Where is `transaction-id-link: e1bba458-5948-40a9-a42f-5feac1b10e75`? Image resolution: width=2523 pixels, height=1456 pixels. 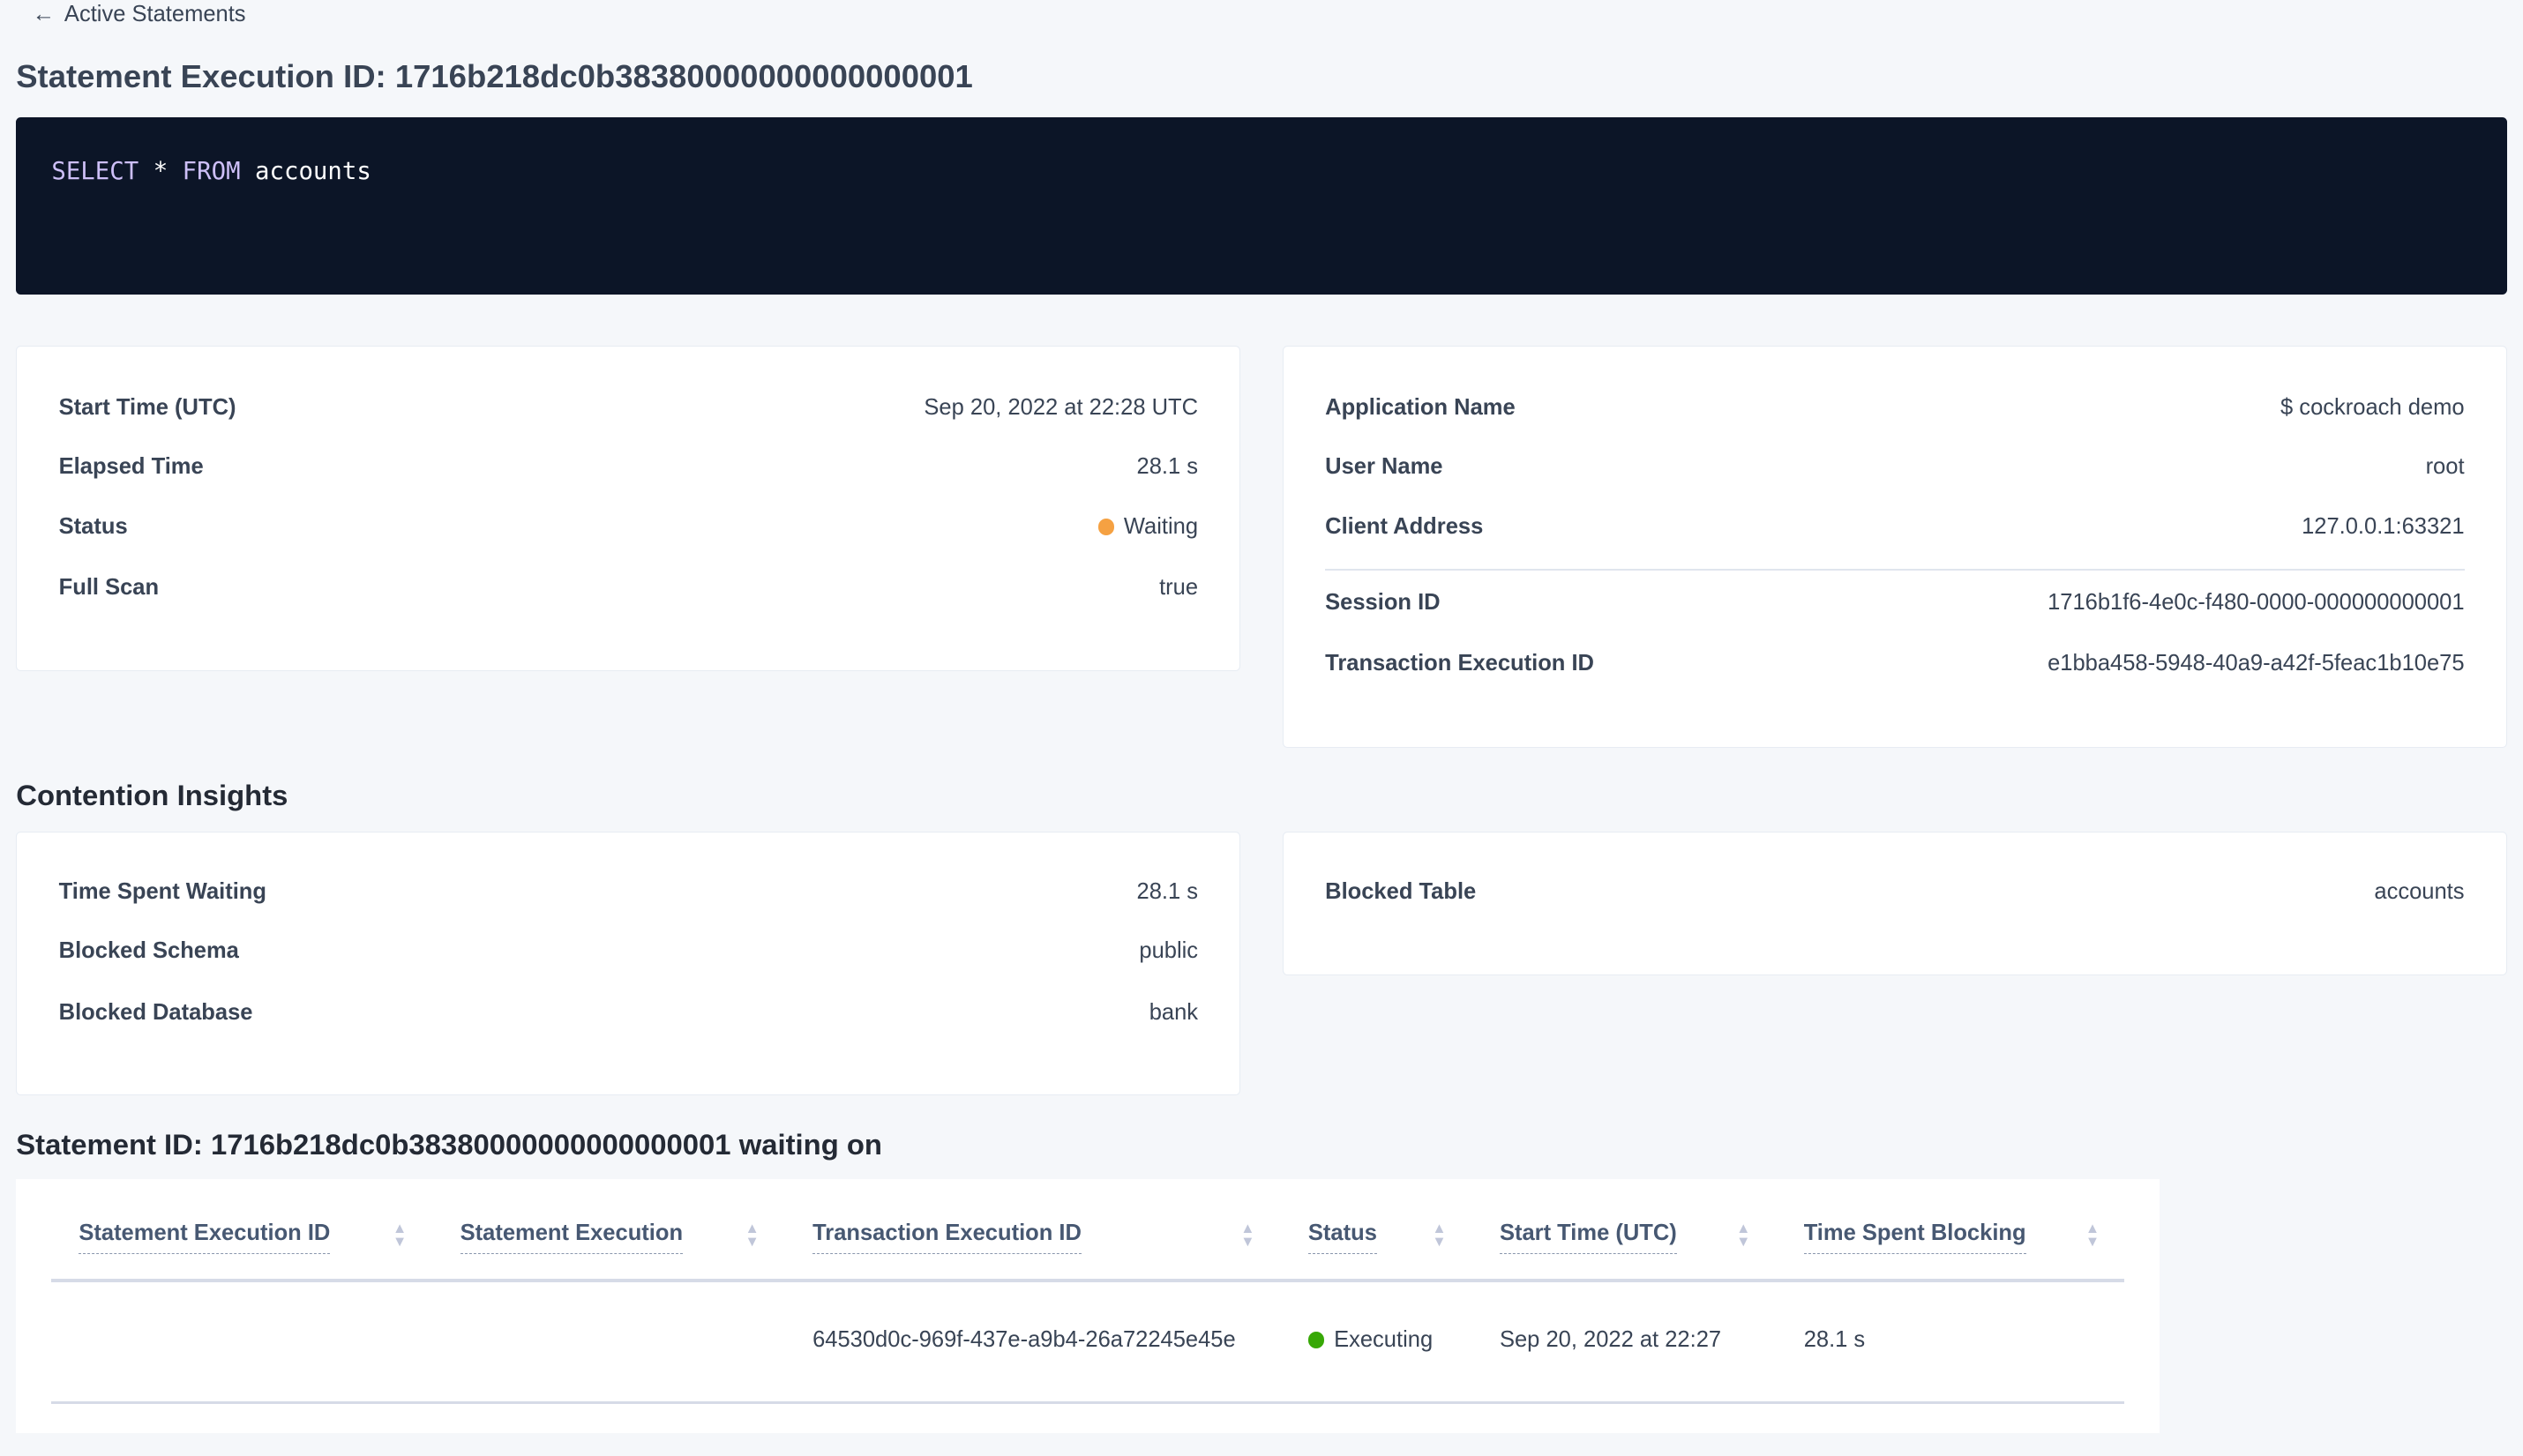
transaction-id-link: e1bba458-5948-40a9-a42f-5feac1b10e75 is located at coordinates (2256, 663).